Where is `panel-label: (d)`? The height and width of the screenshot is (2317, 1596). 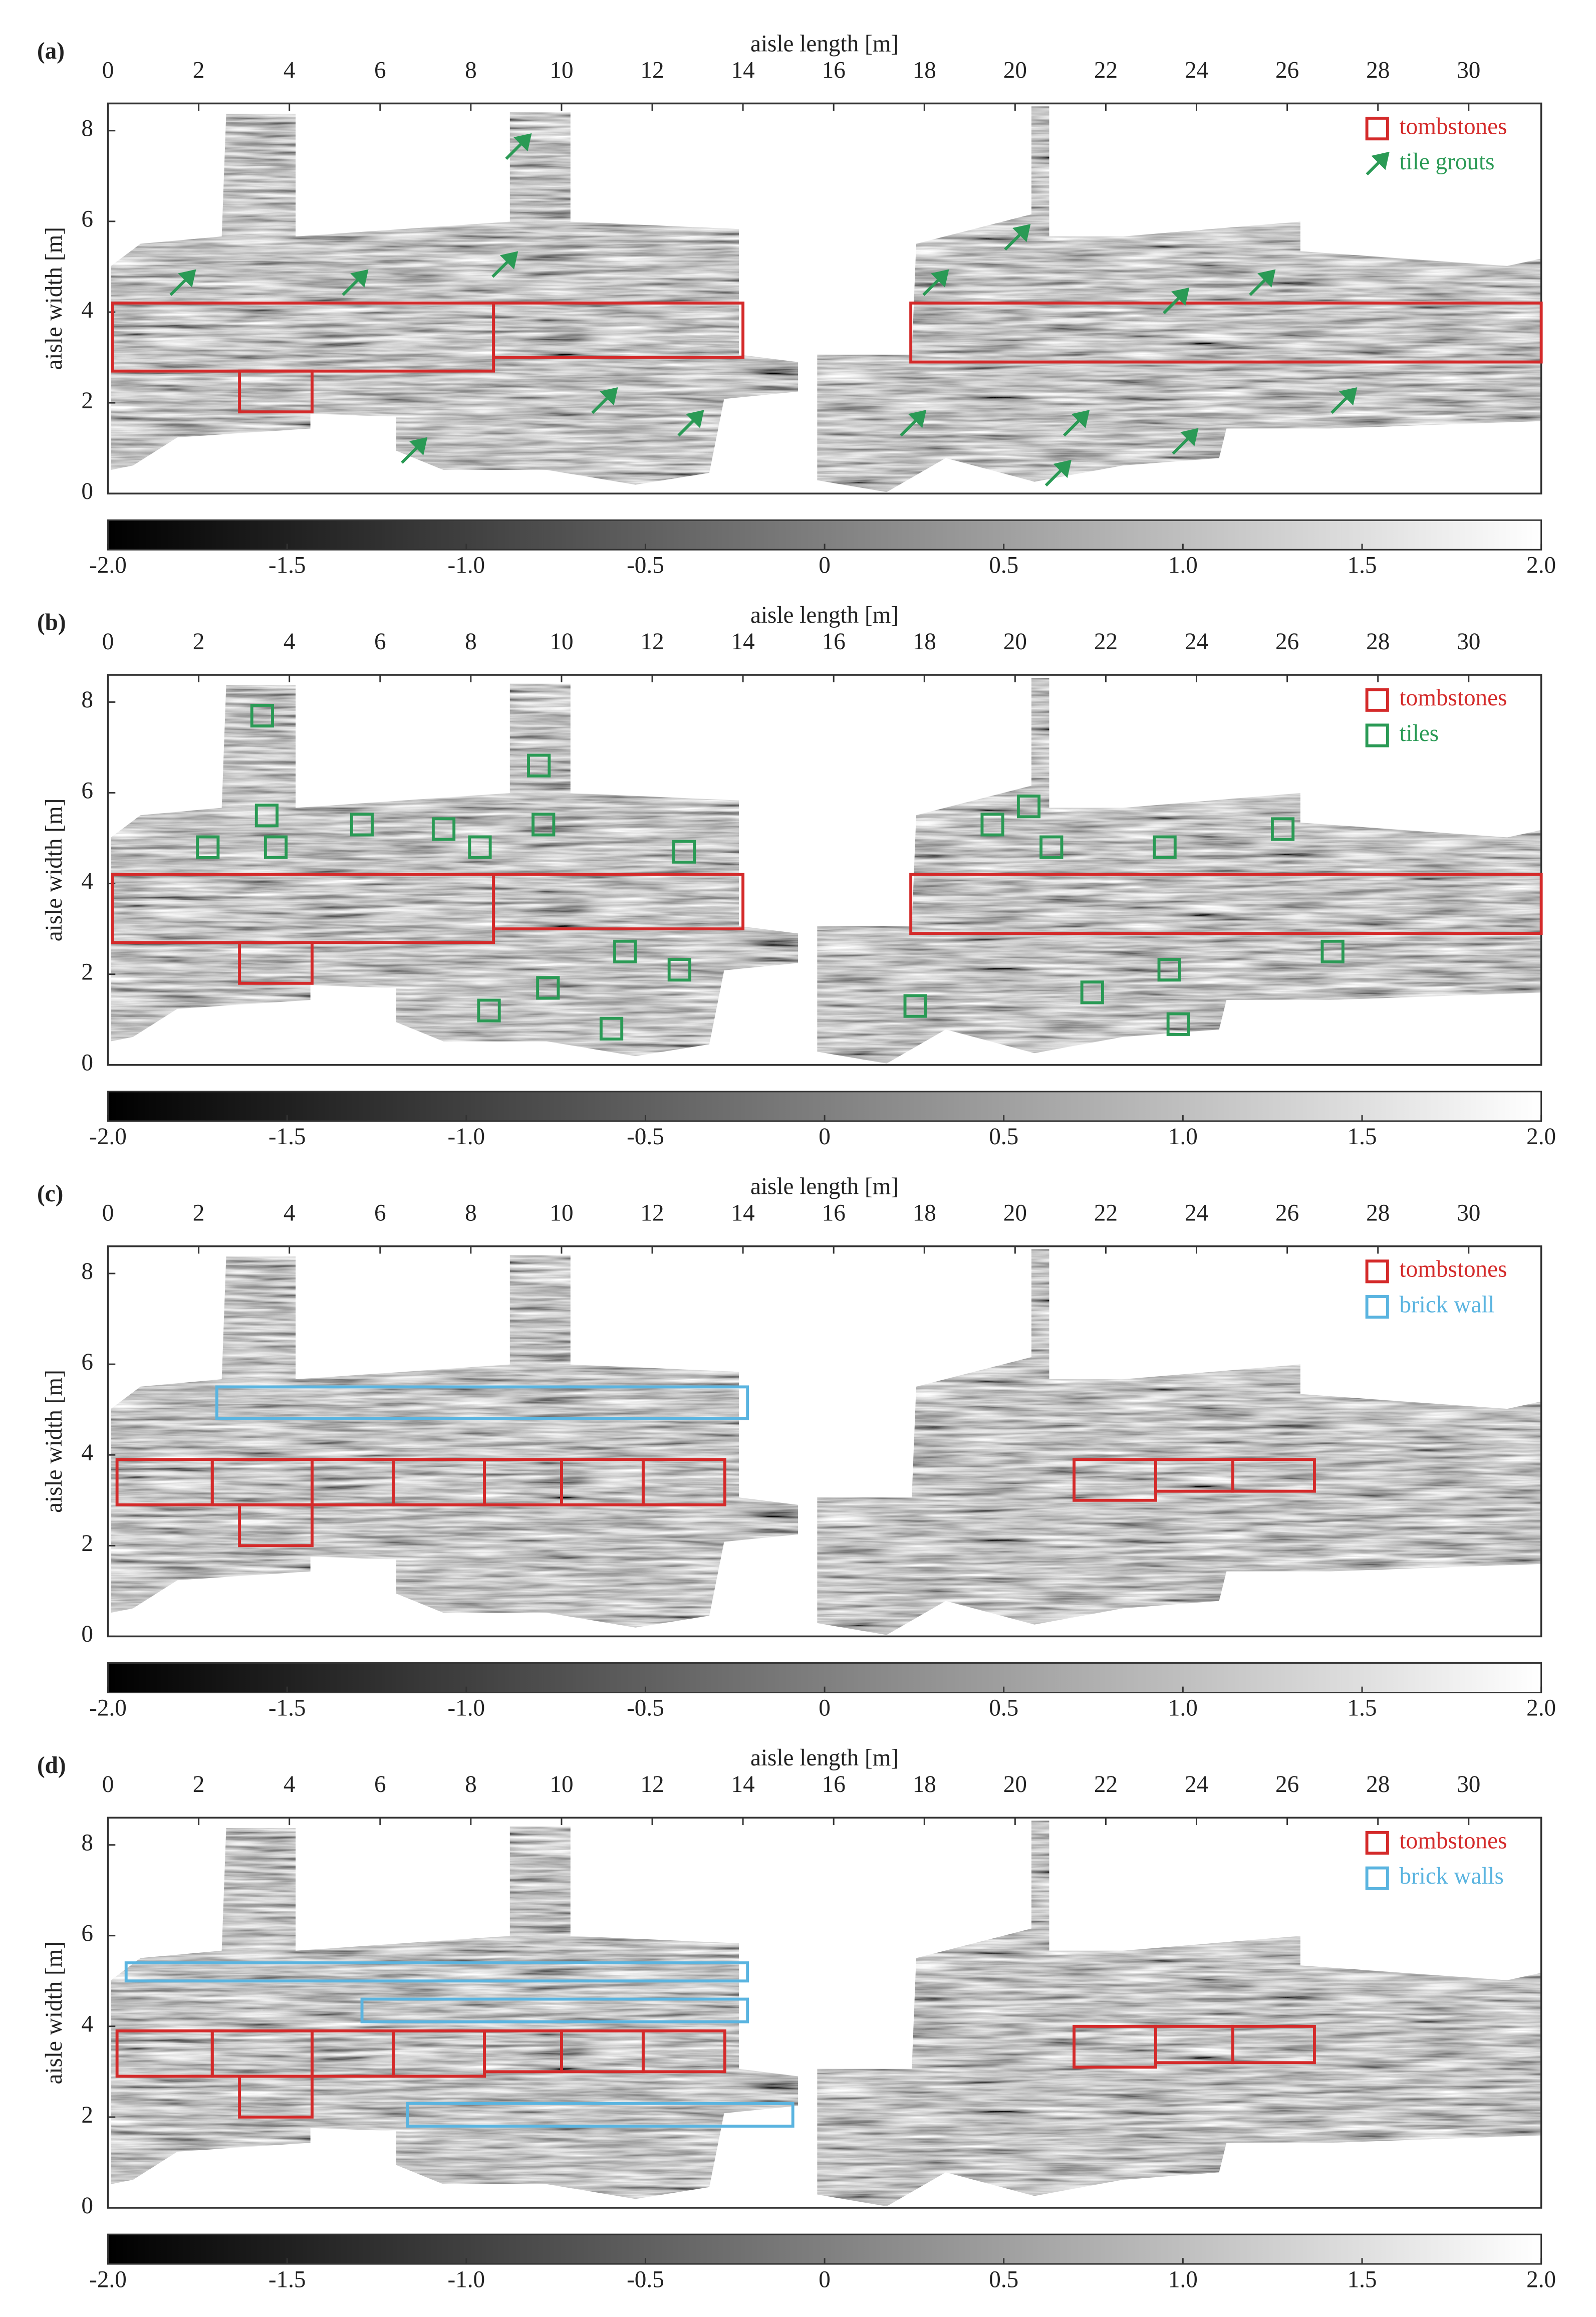 panel-label: (d) is located at coordinates (51, 1765).